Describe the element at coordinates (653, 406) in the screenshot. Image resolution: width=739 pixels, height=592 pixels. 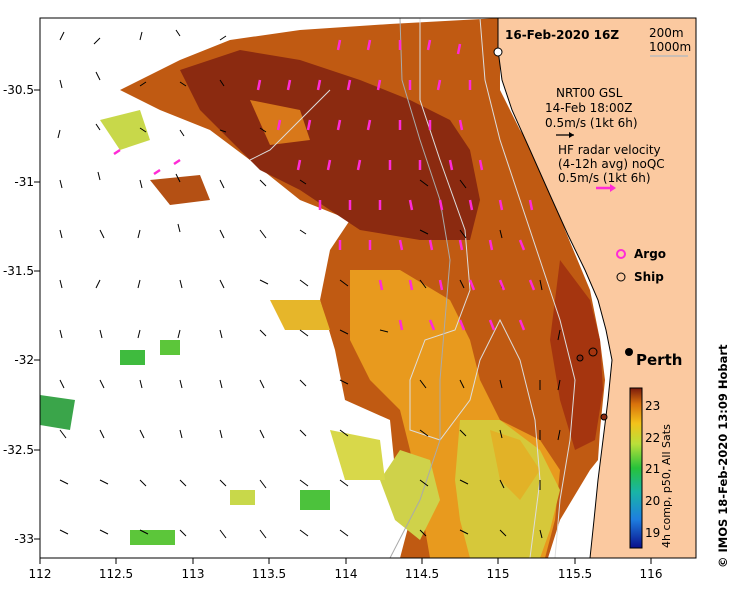
I see `colorbar-tick-23: 23` at that location.